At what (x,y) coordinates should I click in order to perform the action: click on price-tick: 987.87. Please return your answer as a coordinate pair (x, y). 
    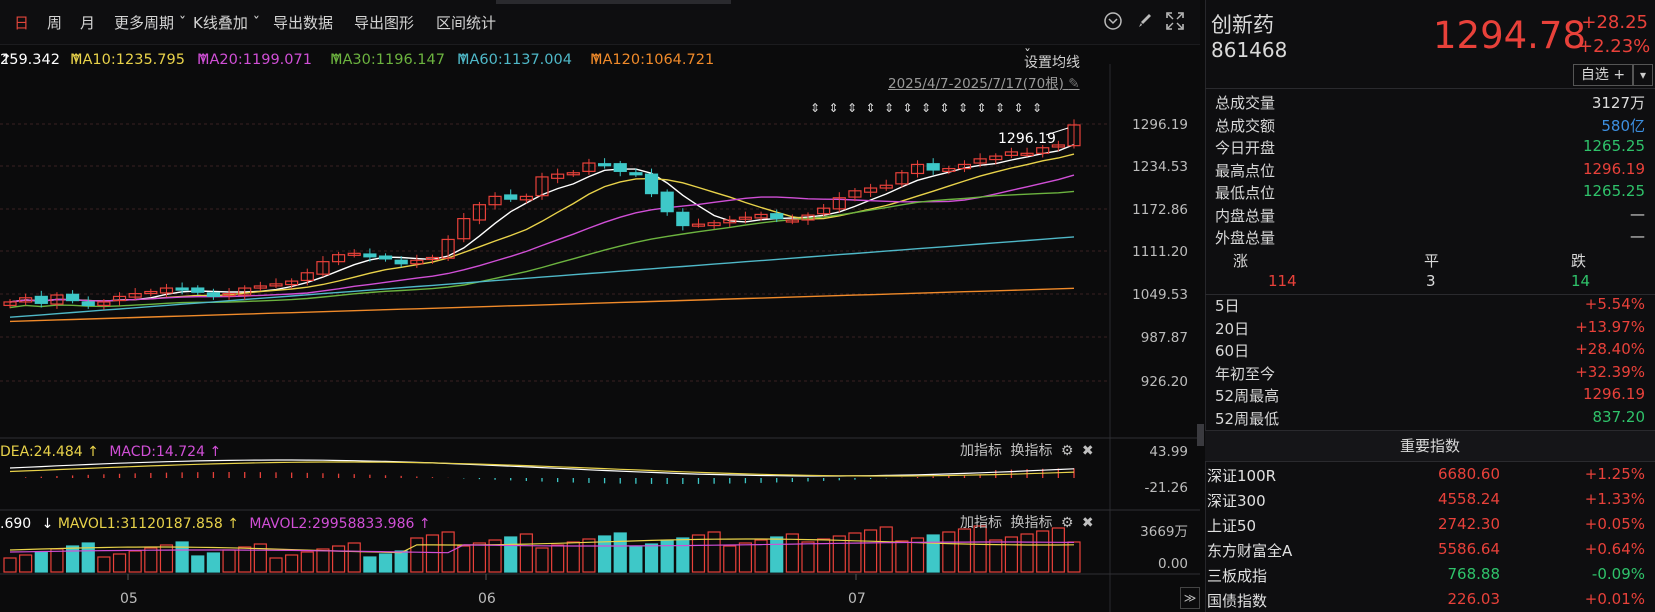
    Looking at the image, I should click on (1164, 338).